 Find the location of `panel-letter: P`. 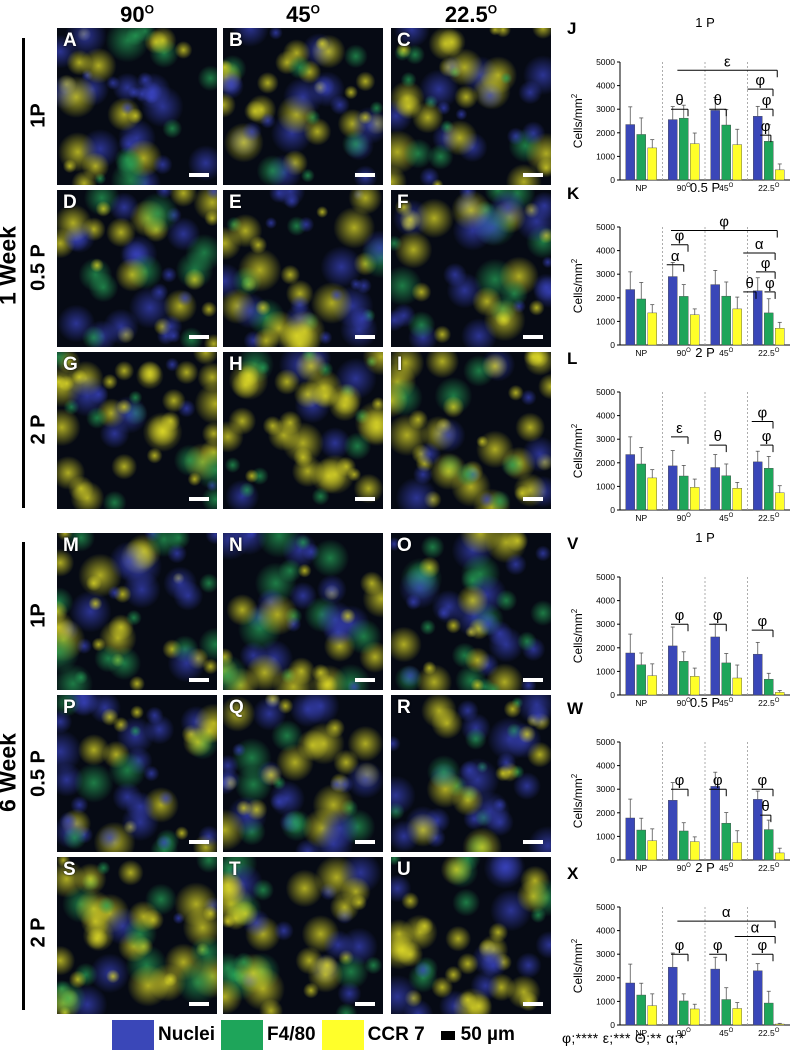

panel-letter: P is located at coordinates (69, 707).